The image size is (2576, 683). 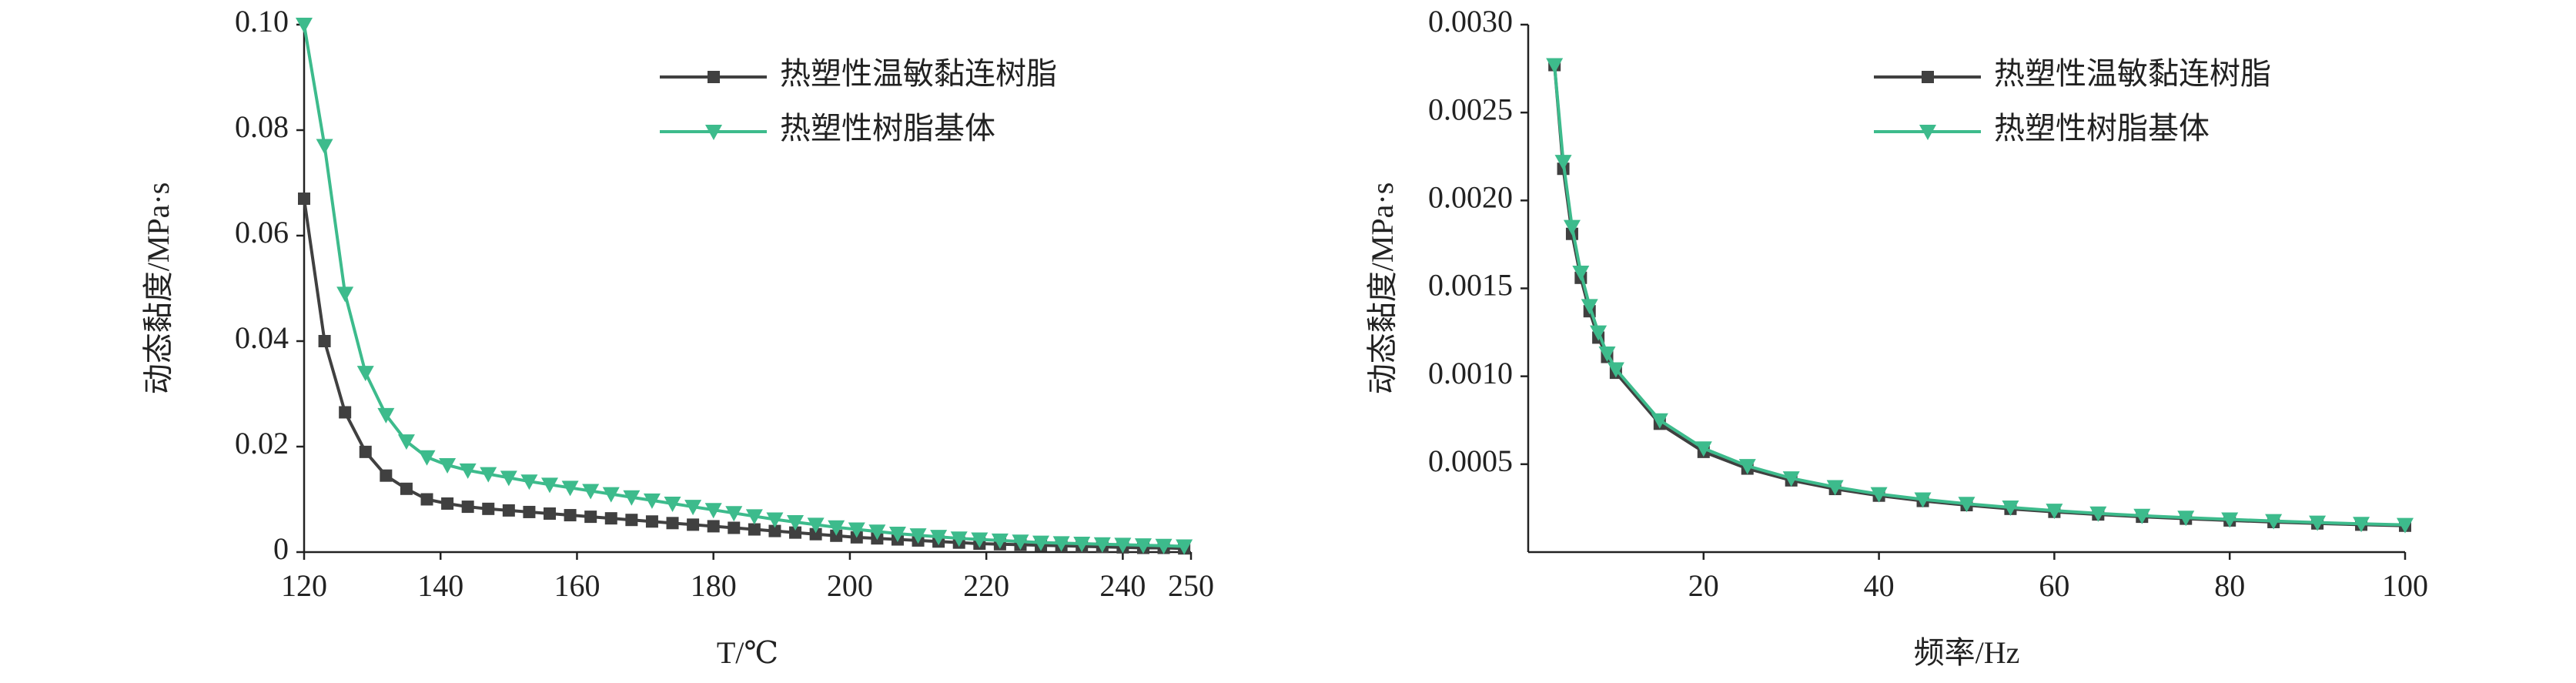 What do you see at coordinates (986, 585) in the screenshot?
I see `x-tick-label: 220` at bounding box center [986, 585].